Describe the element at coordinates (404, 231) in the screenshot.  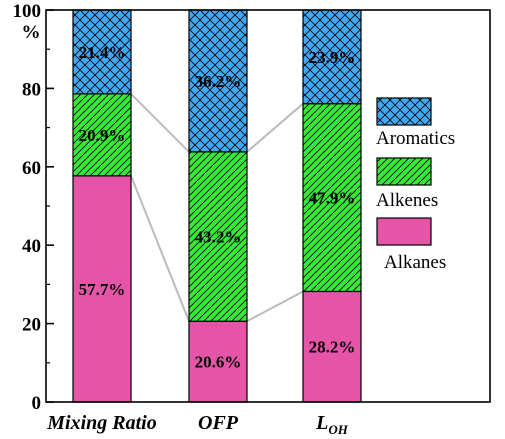
I see `legend-swatch-alkanes` at that location.